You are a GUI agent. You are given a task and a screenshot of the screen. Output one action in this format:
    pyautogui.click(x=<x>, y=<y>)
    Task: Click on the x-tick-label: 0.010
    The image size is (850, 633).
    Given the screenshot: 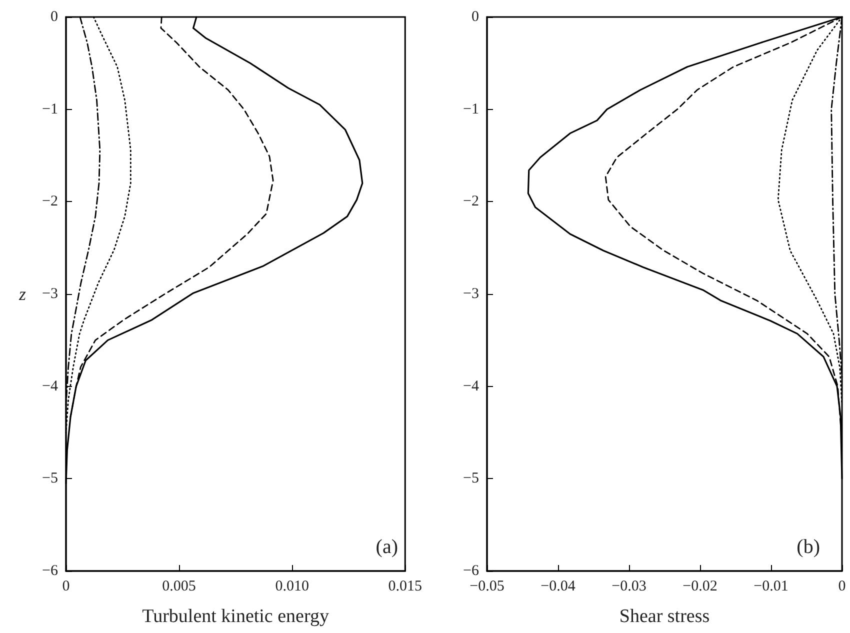 What is the action you would take?
    pyautogui.click(x=292, y=586)
    